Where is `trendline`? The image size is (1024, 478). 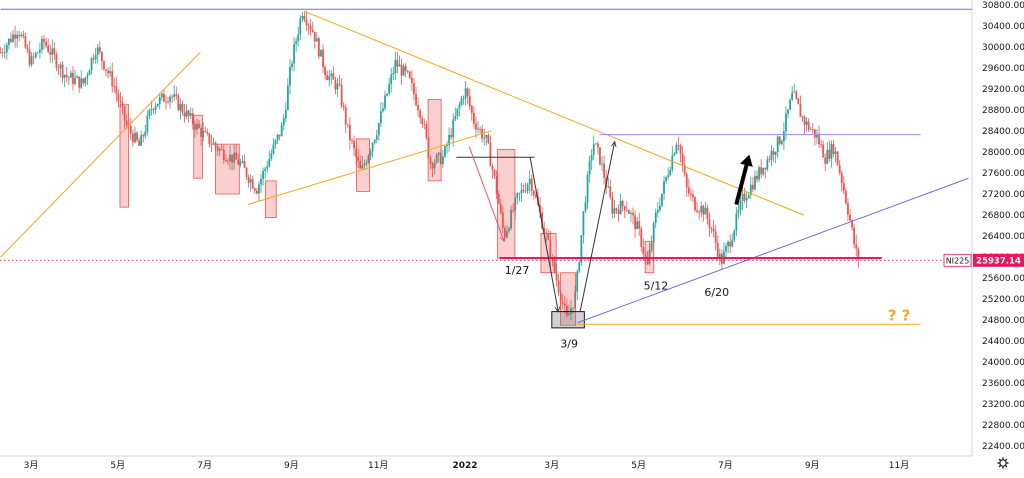 trendline is located at coordinates (773, 250).